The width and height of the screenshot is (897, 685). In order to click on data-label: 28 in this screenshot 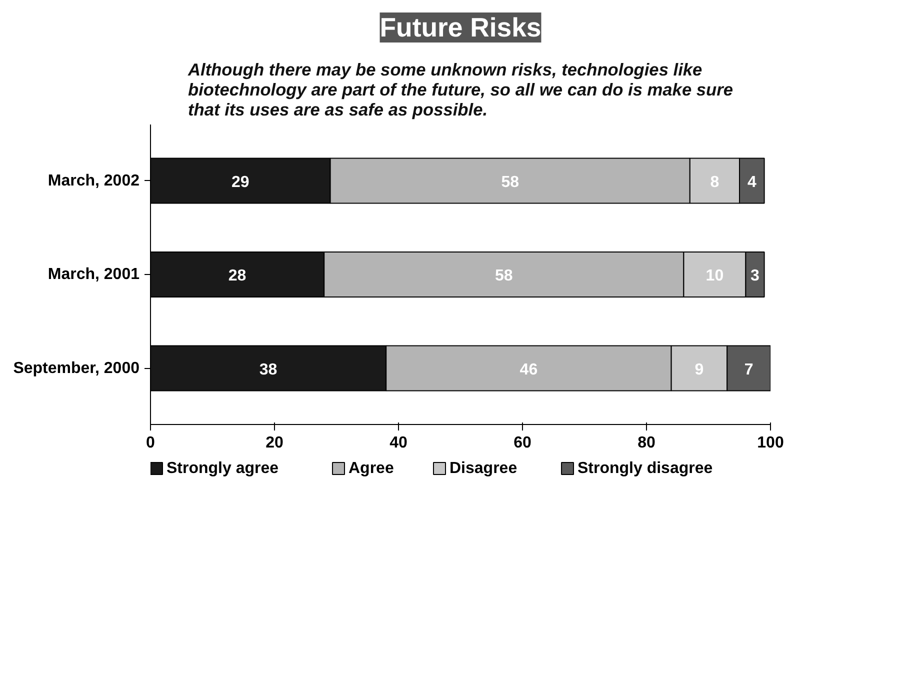, I will do `click(237, 276)`.